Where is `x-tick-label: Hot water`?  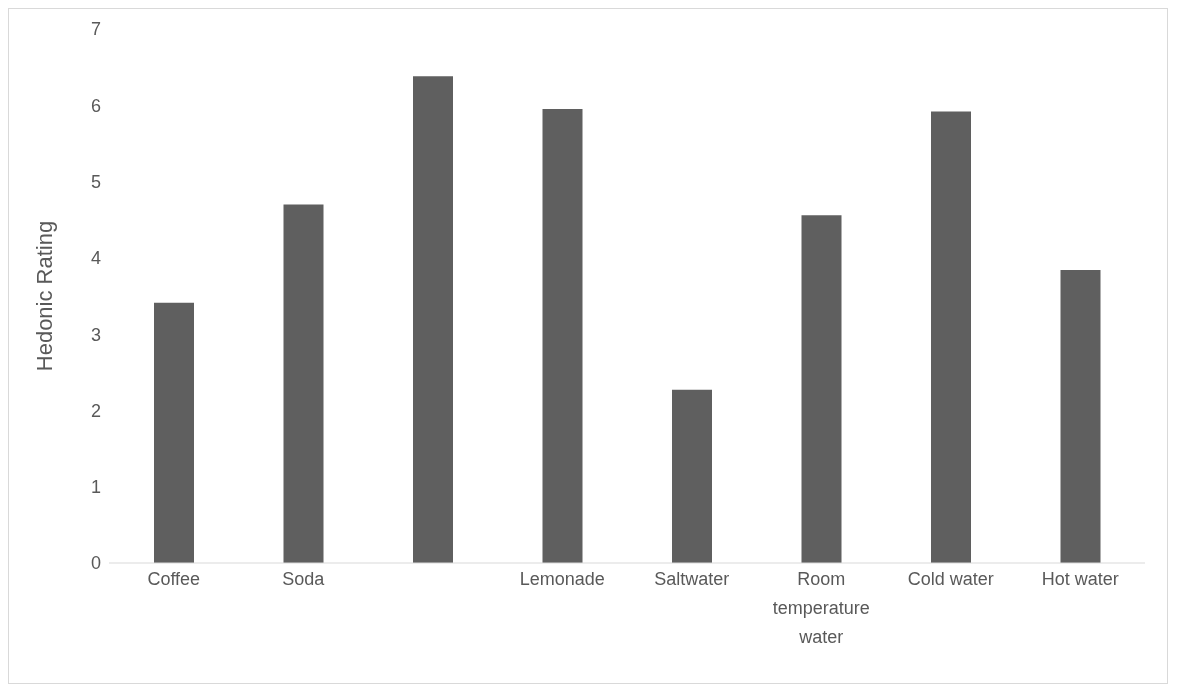 x-tick-label: Hot water is located at coordinates (1080, 579).